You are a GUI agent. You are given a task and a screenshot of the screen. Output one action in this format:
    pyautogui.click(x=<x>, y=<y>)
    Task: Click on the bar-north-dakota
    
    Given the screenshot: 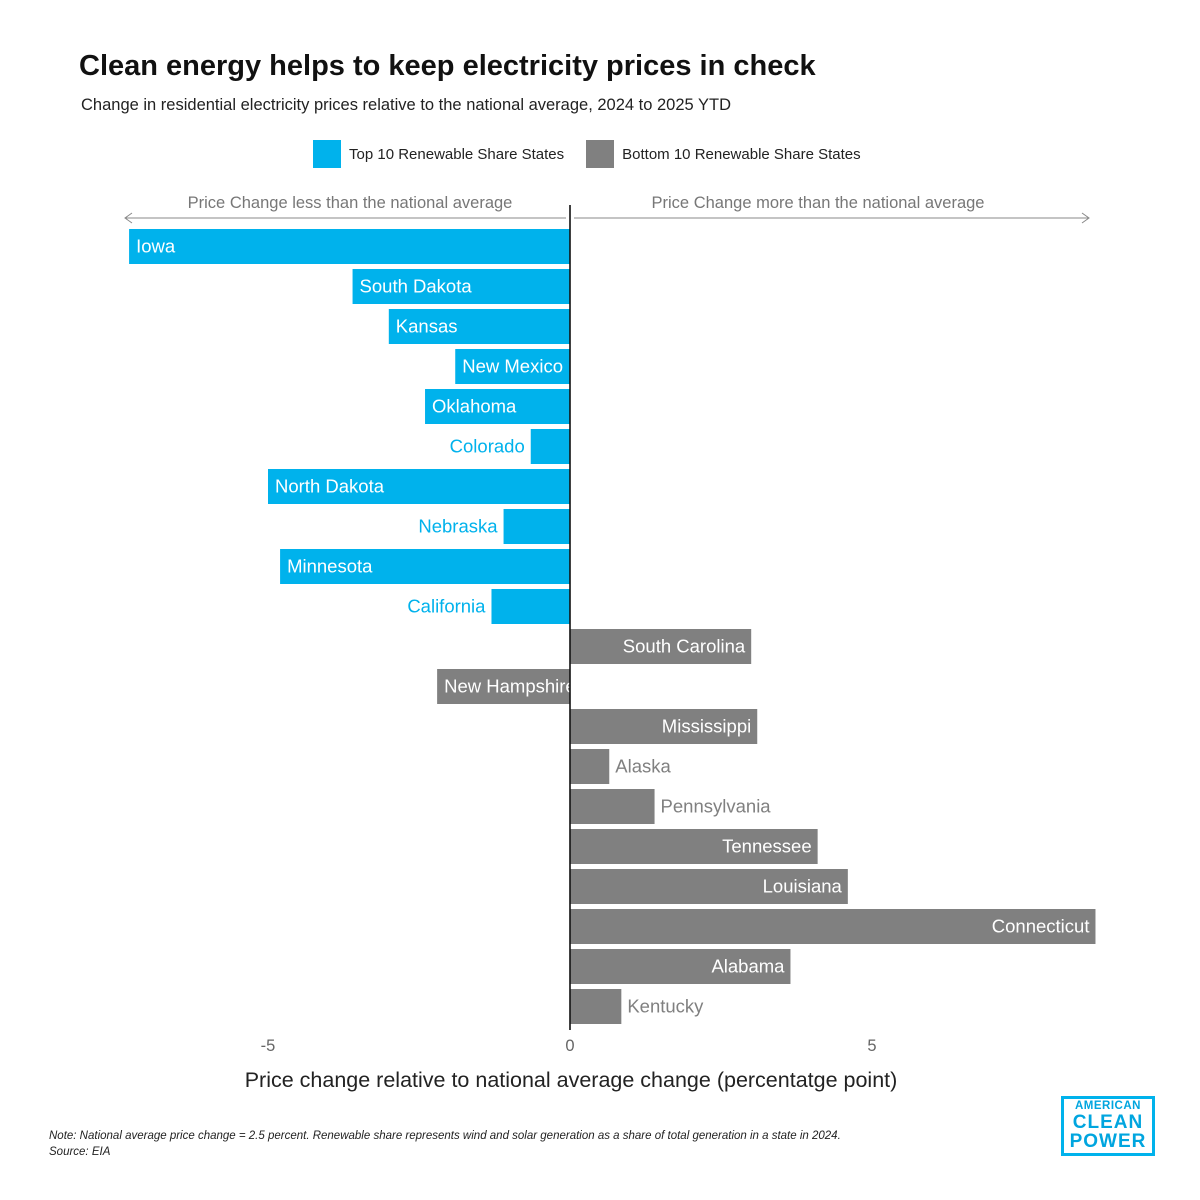 What is the action you would take?
    pyautogui.click(x=419, y=486)
    